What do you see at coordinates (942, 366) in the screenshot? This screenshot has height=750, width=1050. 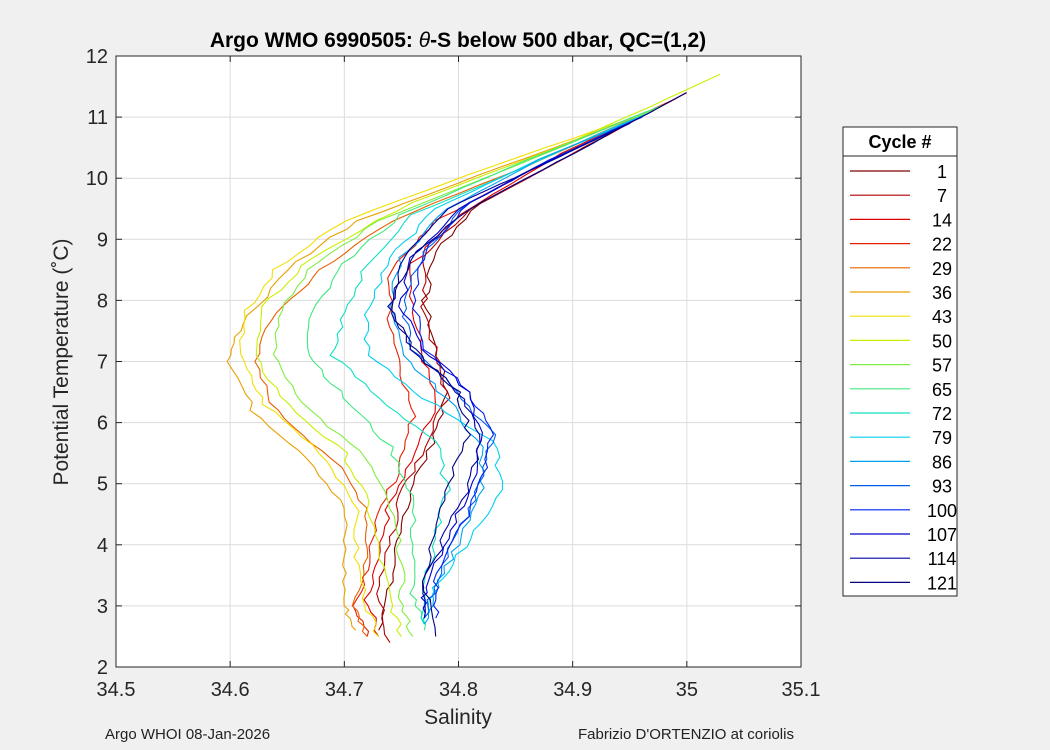 I see `legend-label-57: 57` at bounding box center [942, 366].